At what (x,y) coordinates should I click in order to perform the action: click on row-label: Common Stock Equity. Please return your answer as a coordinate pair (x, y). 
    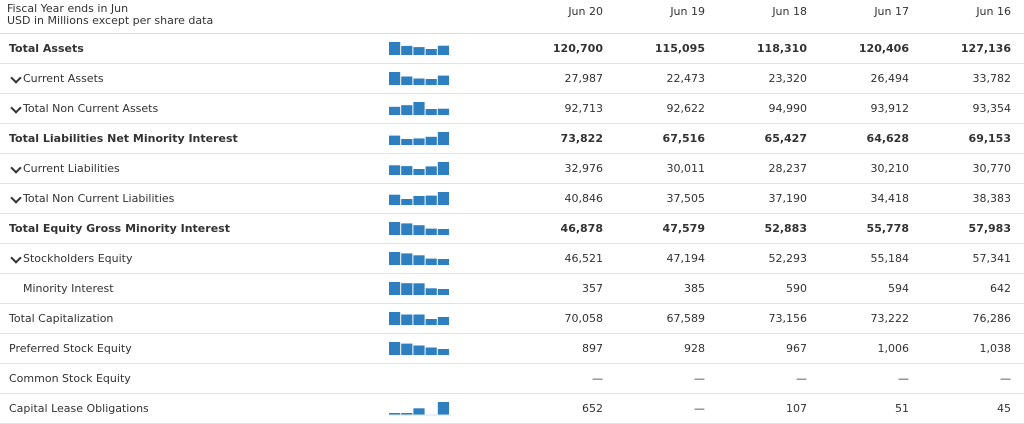
    Looking at the image, I should click on (70, 378).